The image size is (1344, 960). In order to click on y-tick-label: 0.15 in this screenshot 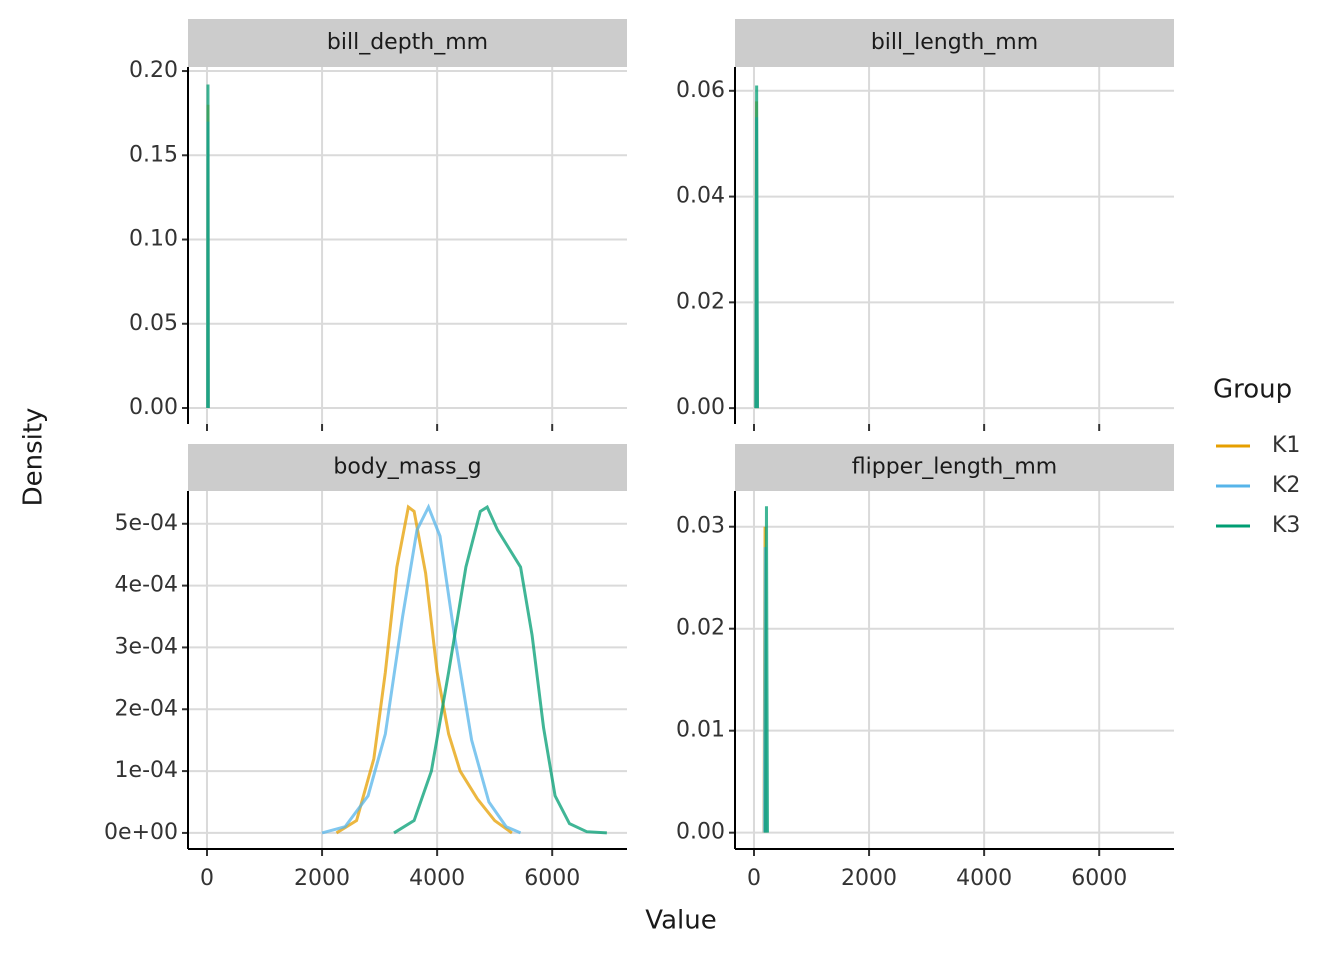, I will do `click(153, 154)`.